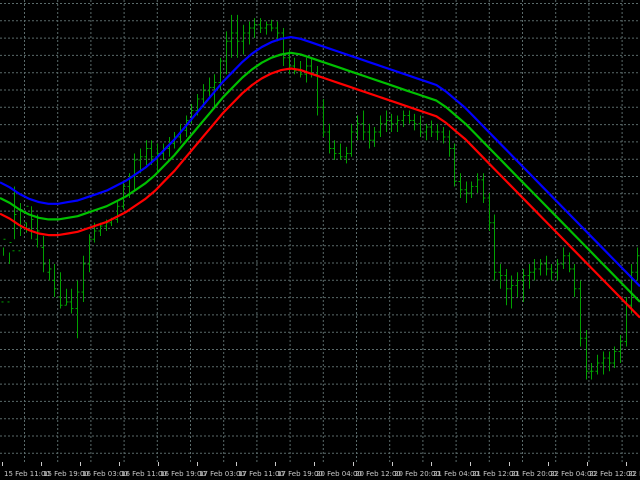 The image size is (640, 480). What do you see at coordinates (183, 474) in the screenshot?
I see `x-tick-label: 16 Feb 19:00` at bounding box center [183, 474].